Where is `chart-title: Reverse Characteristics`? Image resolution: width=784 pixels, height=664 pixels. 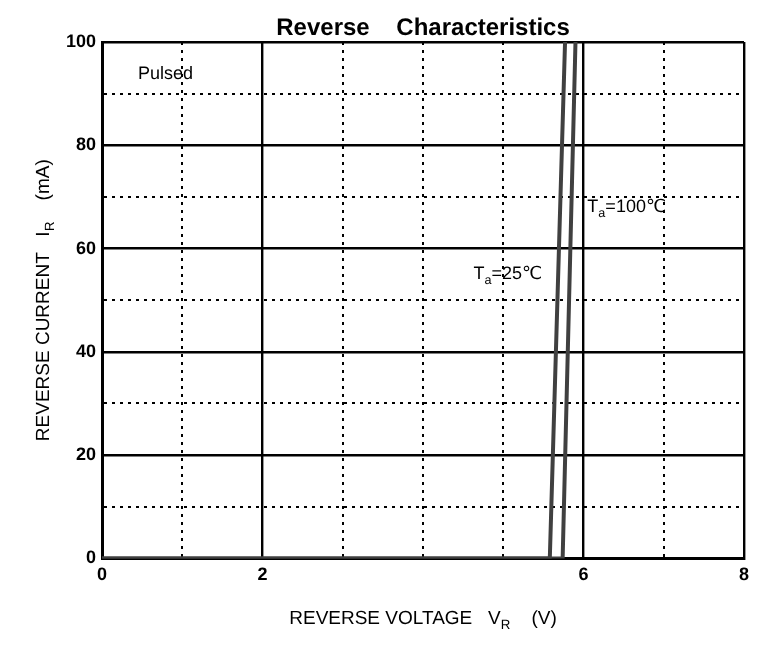
chart-title: Reverse Characteristics is located at coordinates (423, 26).